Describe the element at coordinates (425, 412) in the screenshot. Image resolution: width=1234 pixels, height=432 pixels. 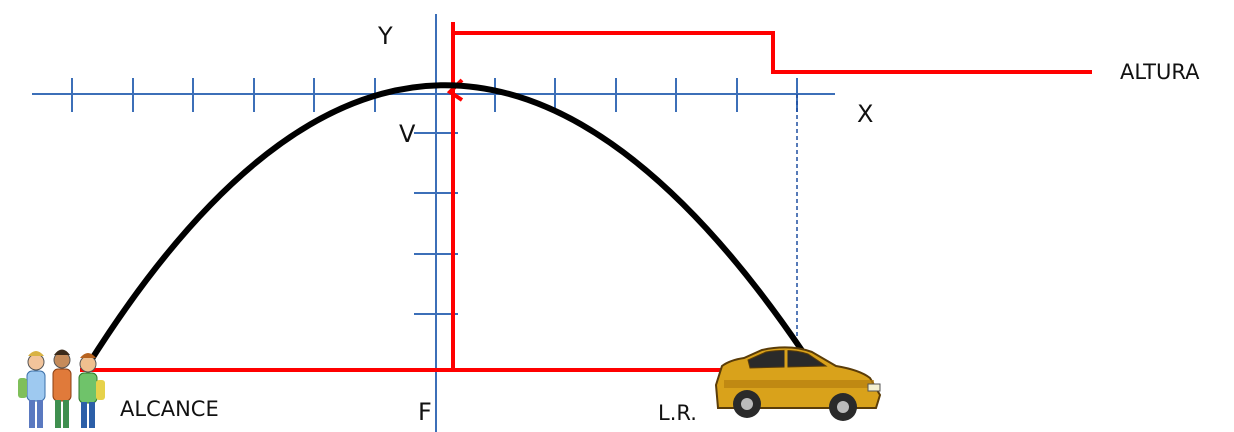
I see `focus-label: F` at that location.